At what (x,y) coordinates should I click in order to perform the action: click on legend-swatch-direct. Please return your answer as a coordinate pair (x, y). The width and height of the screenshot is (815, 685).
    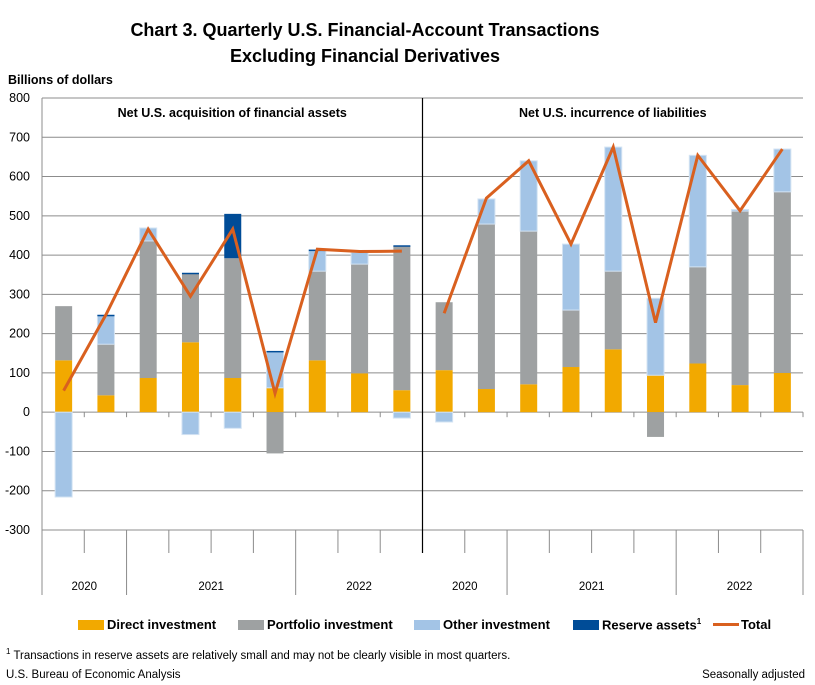
    Looking at the image, I should click on (91, 624).